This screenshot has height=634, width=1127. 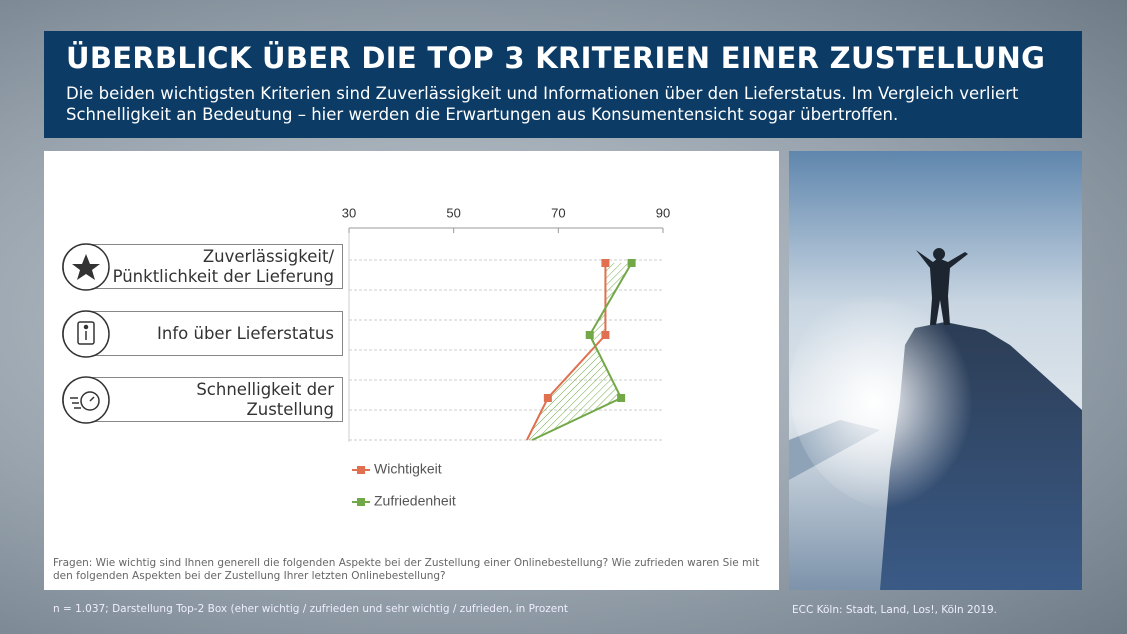 What do you see at coordinates (453, 212) in the screenshot?
I see `x-tick-label: 50` at bounding box center [453, 212].